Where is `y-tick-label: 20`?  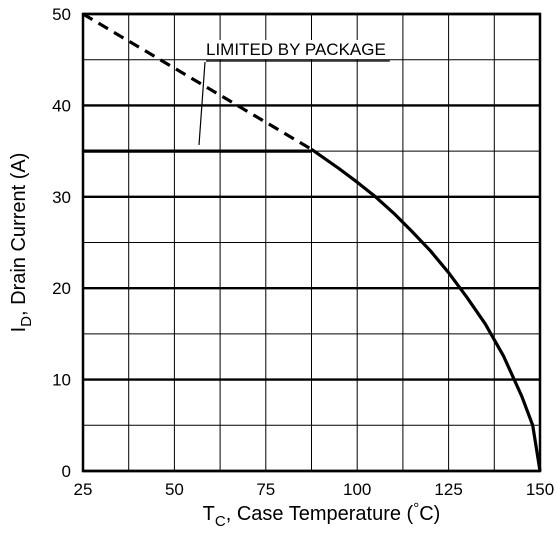 y-tick-label: 20 is located at coordinates (61, 288).